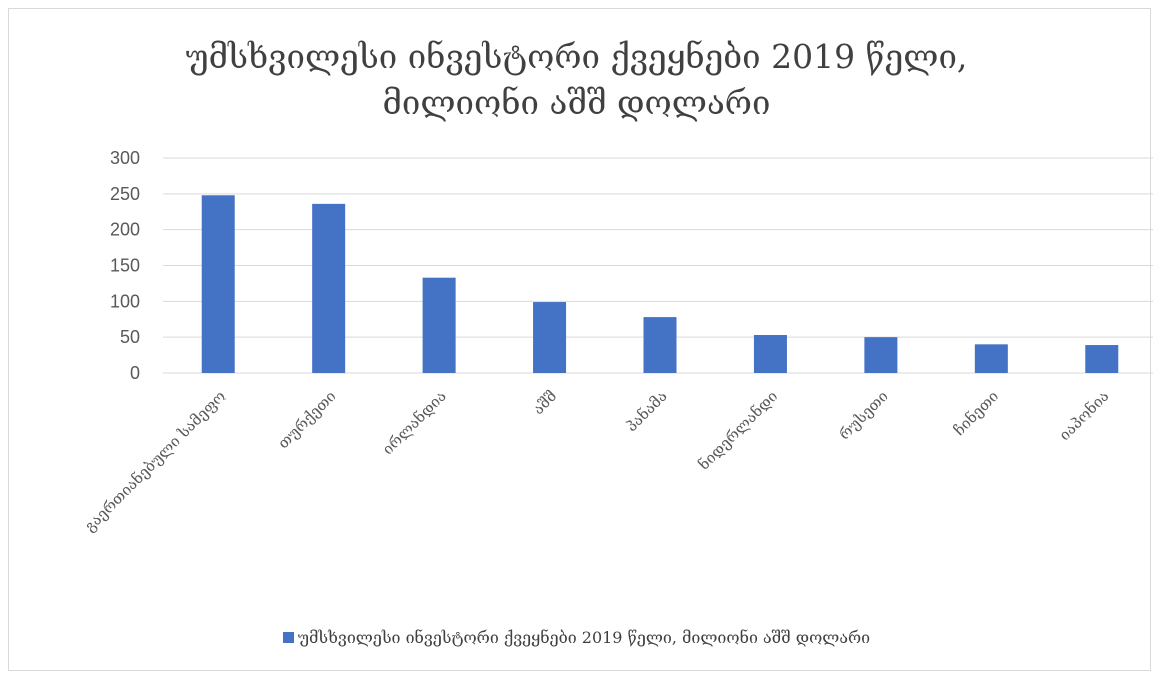 The height and width of the screenshot is (673, 1153). Describe the element at coordinates (135, 373) in the screenshot. I see `y-tick-label: 0` at that location.